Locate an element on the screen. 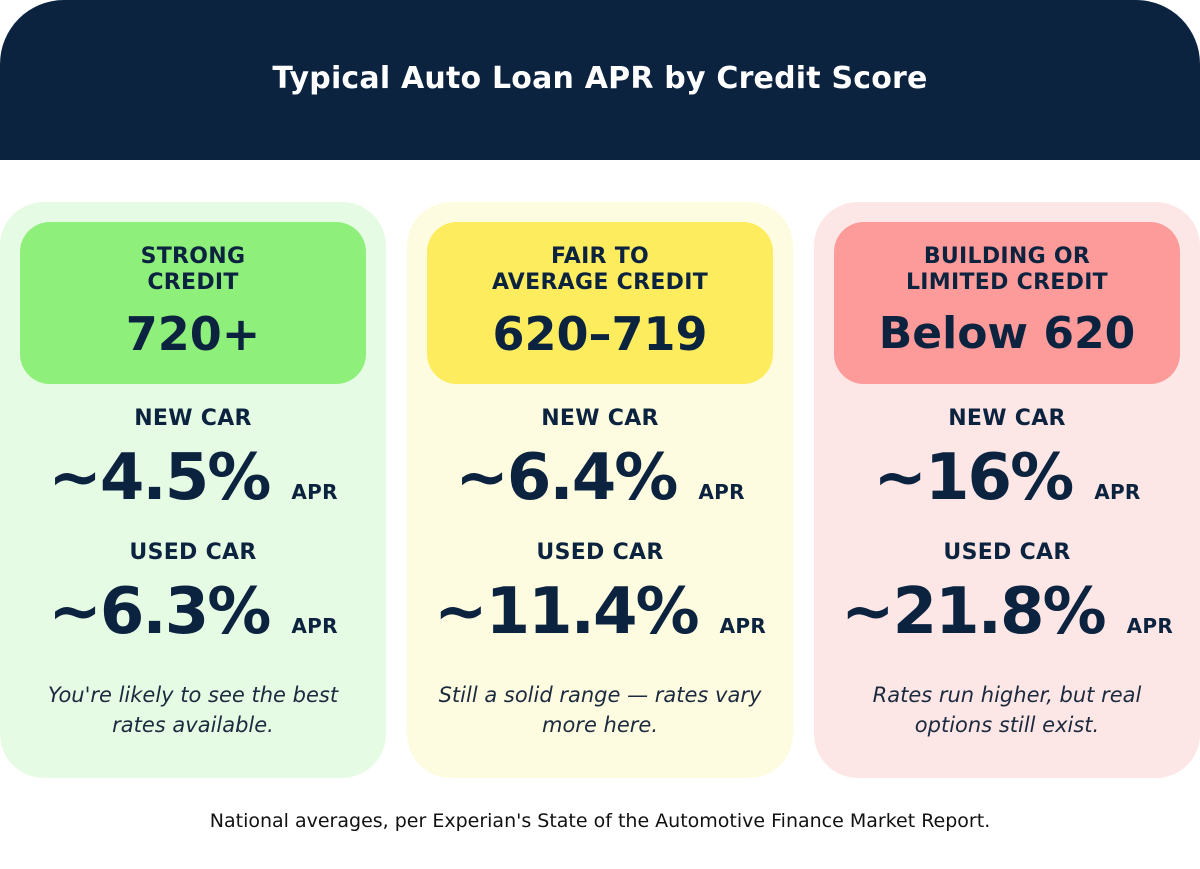 The width and height of the screenshot is (1200, 869). new-car-rate: ~16% APR is located at coordinates (1007, 478).